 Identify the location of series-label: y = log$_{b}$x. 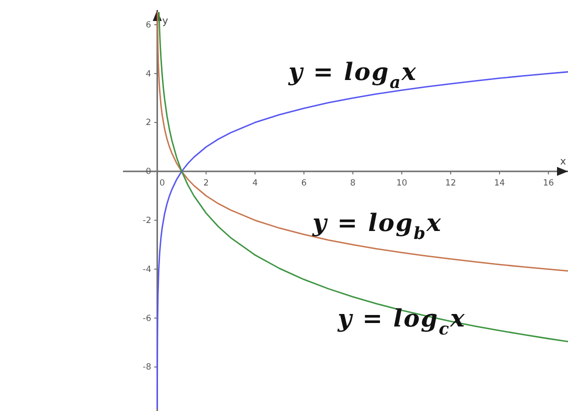
(377, 226).